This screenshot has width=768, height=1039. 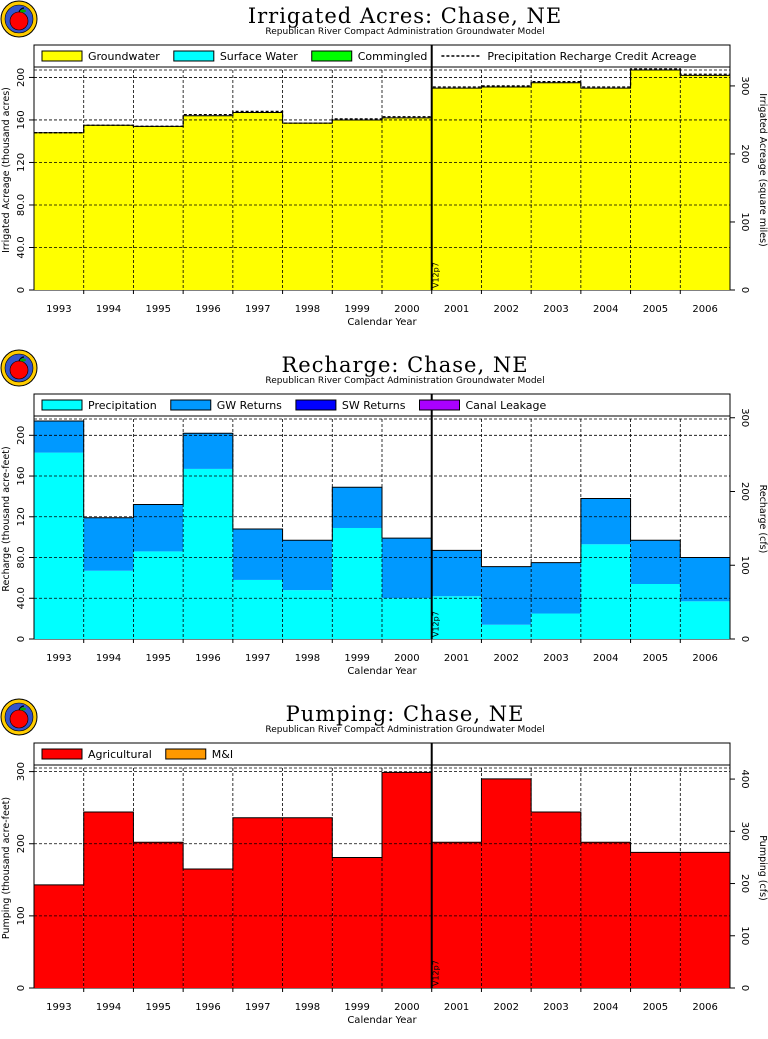 I want to click on y-right-axis-label: Recharge (cfs), so click(x=762, y=519).